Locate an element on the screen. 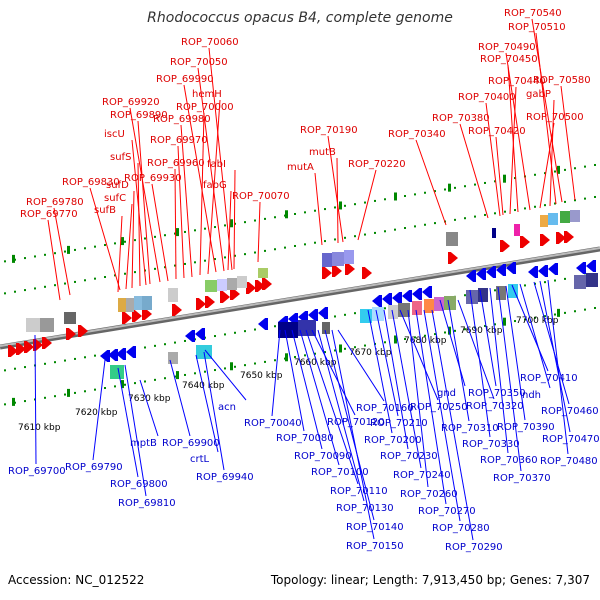  bottom-gene-label: acn is located at coordinates (227, 407).